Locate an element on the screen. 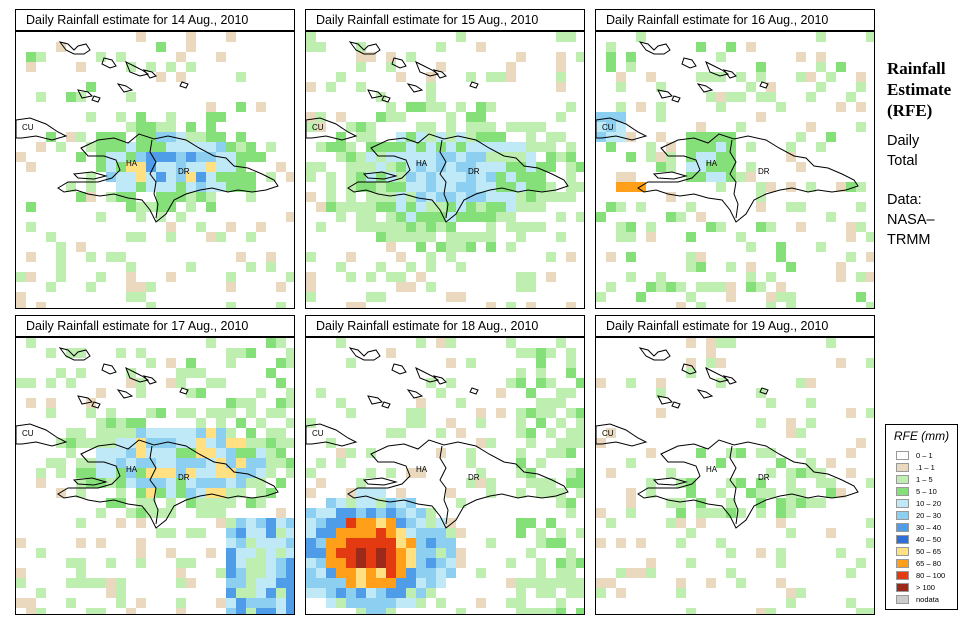 This screenshot has width=971, height=635. legend-title: RFE (mm) is located at coordinates (921, 436).